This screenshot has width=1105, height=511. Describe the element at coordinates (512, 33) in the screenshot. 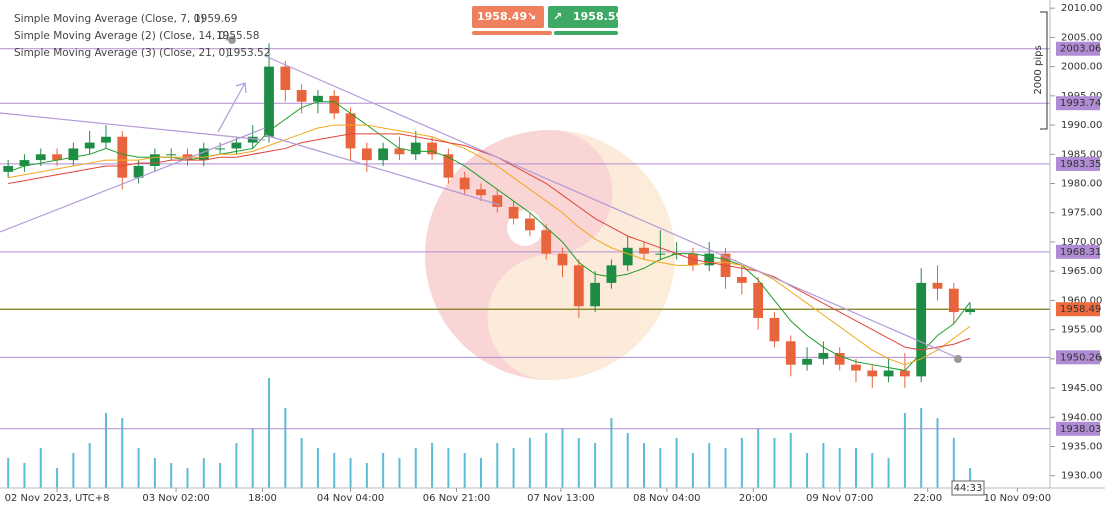

I see `sell-bar` at that location.